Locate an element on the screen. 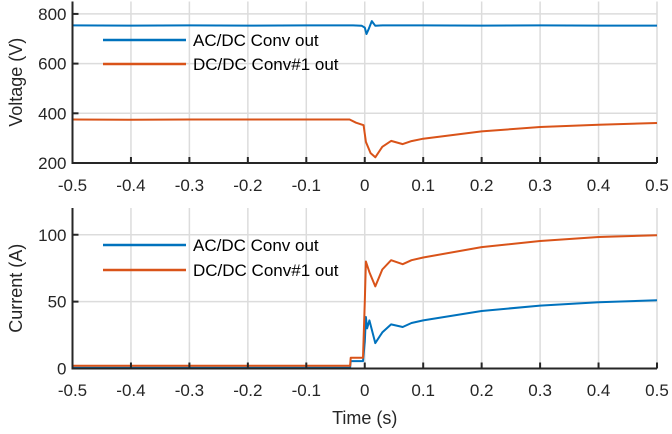 This screenshot has height=434, width=672. y-tick-label: 100 is located at coordinates (52, 235).